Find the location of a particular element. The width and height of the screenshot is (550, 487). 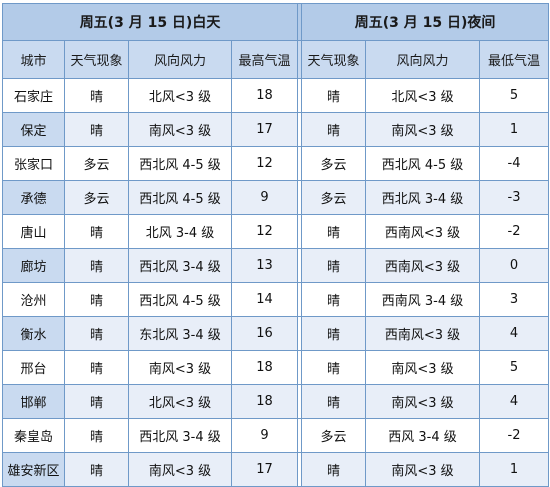

city-cell: 沧州 is located at coordinates (33, 299).